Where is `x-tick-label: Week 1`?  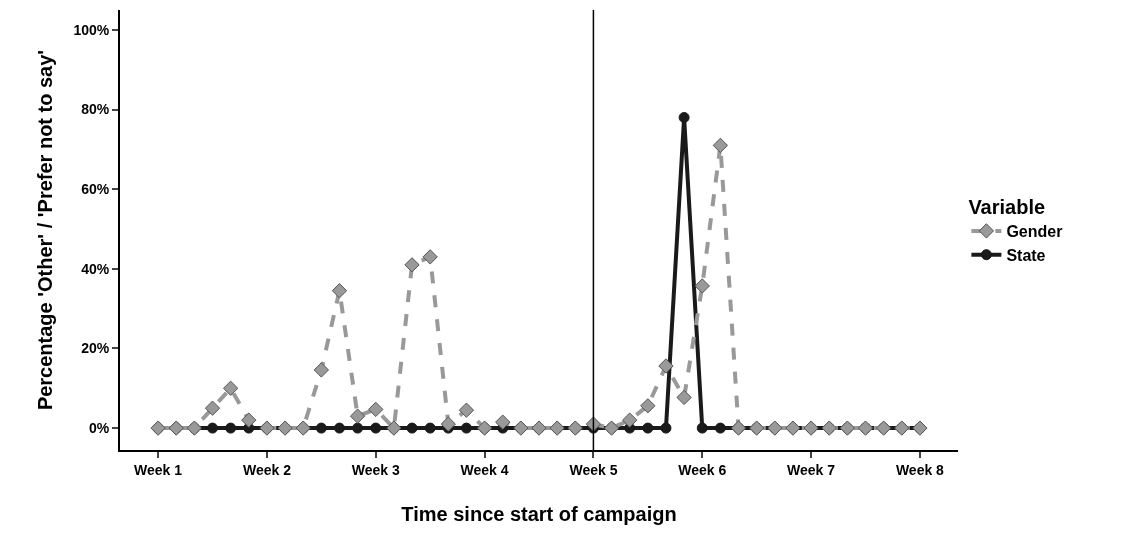
x-tick-label: Week 1 is located at coordinates (158, 469).